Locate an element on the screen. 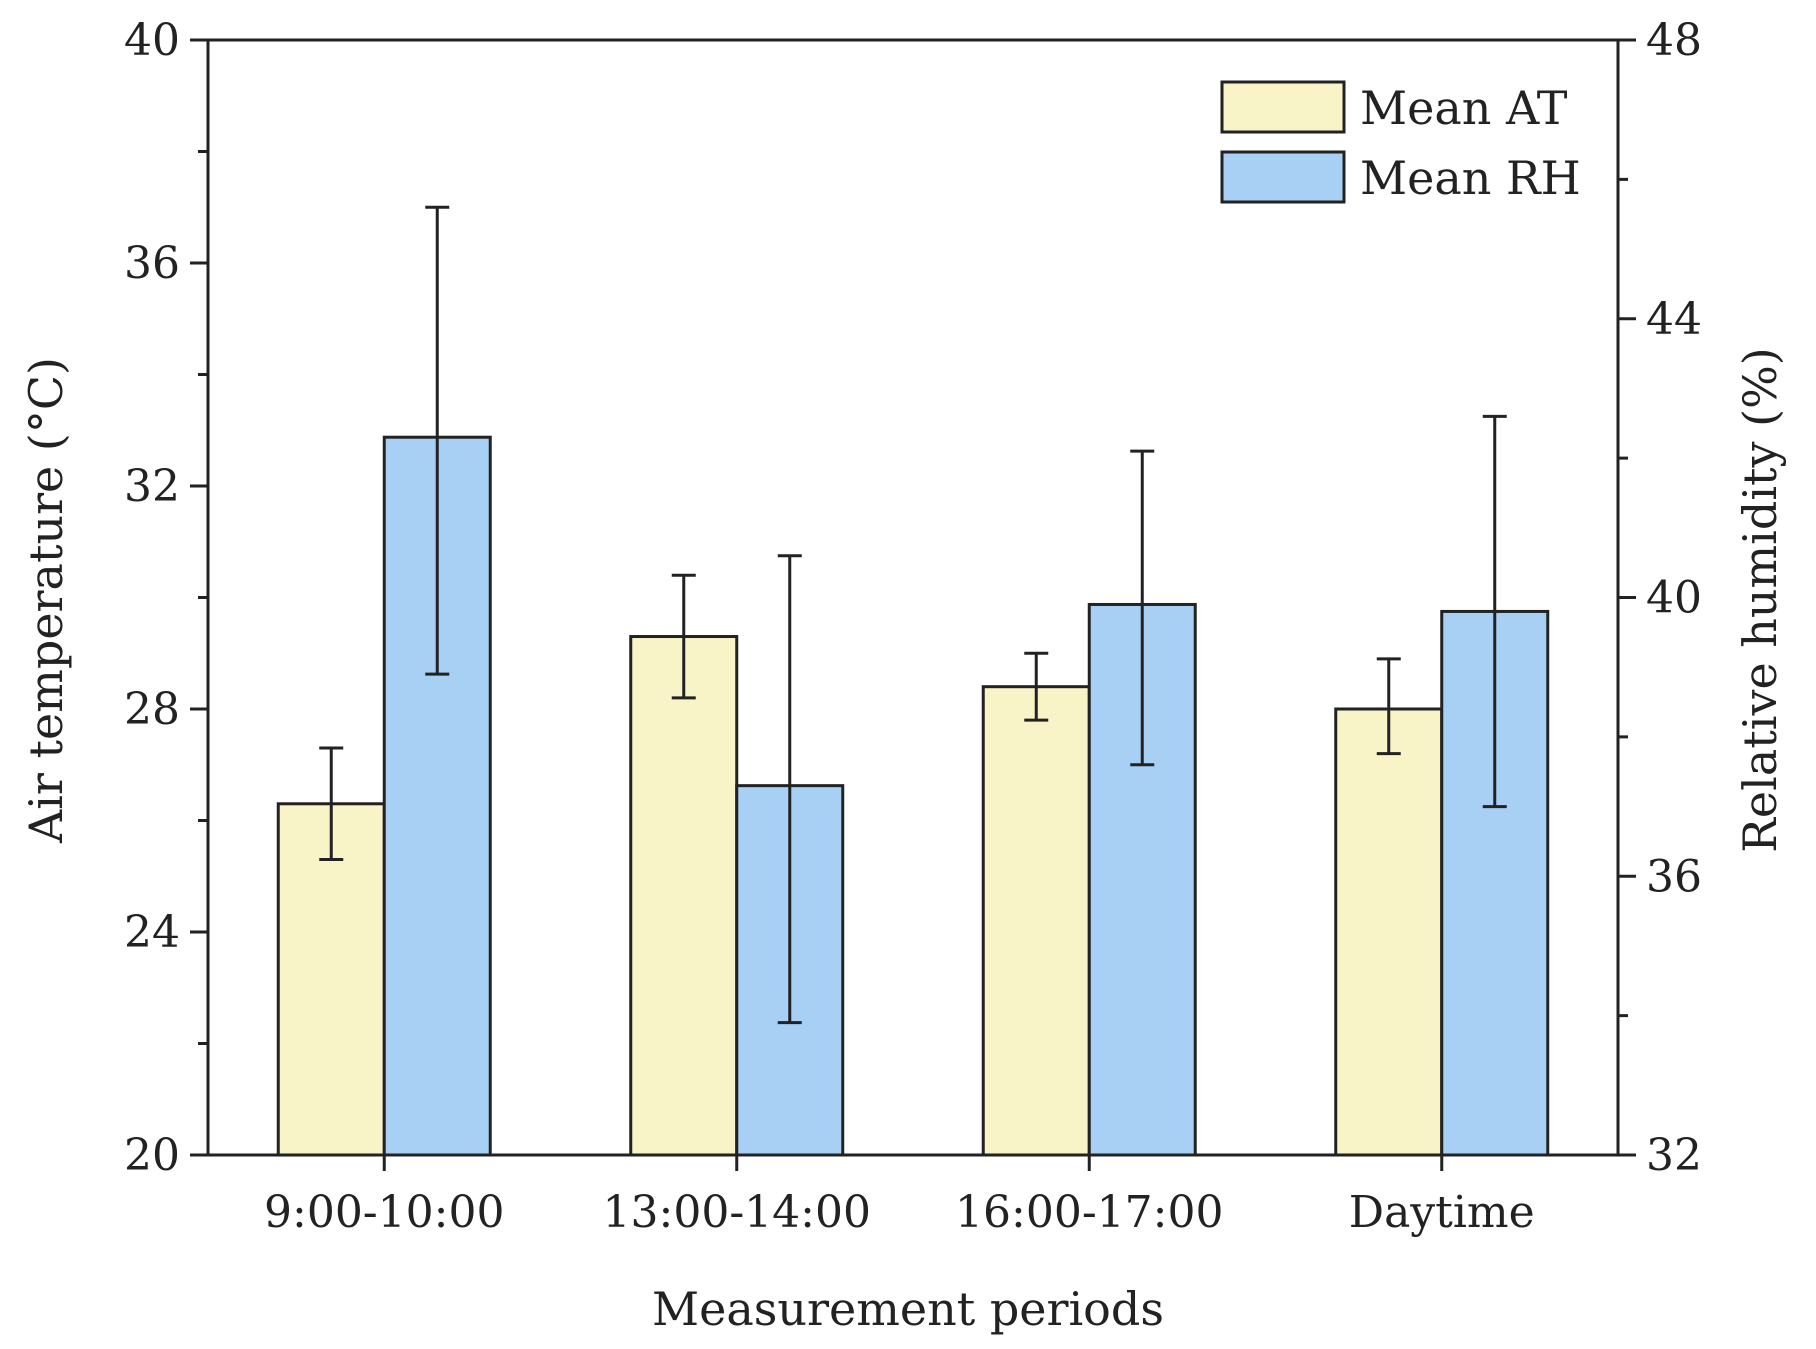  x-tick-label: 16:00-17:00 is located at coordinates (1089, 1212).